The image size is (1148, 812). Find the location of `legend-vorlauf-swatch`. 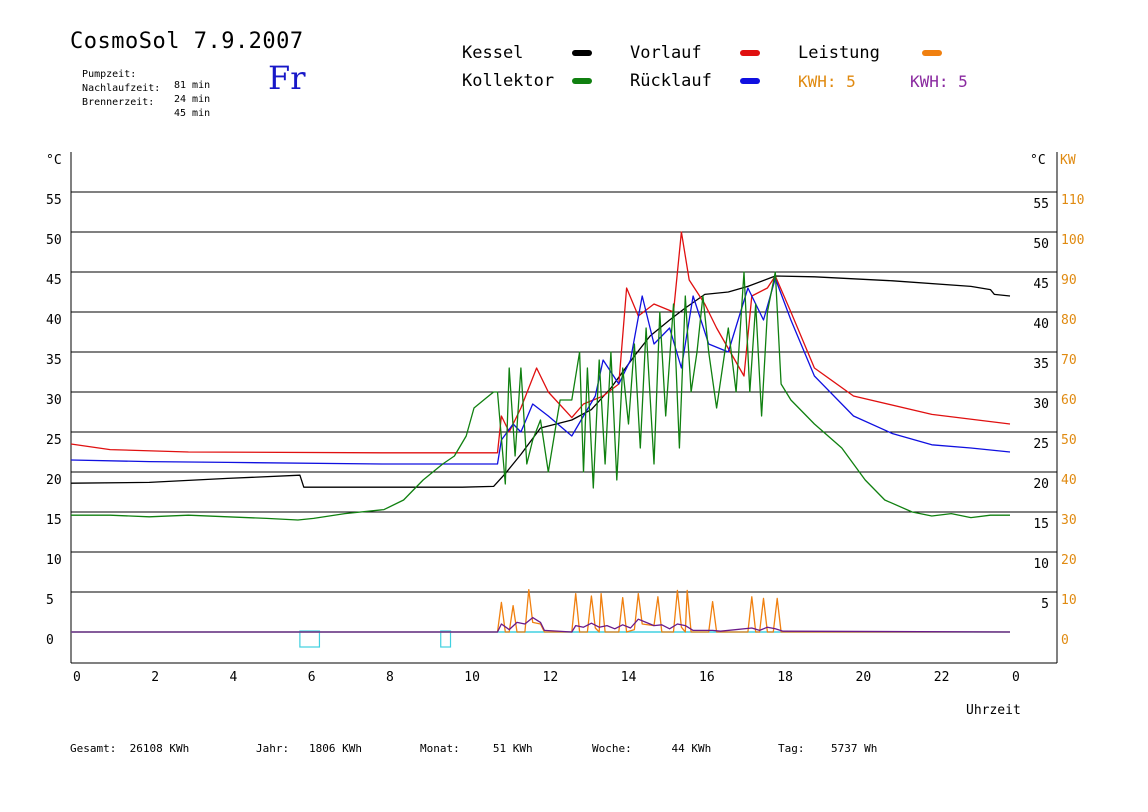

legend-vorlauf-swatch is located at coordinates (750, 53).